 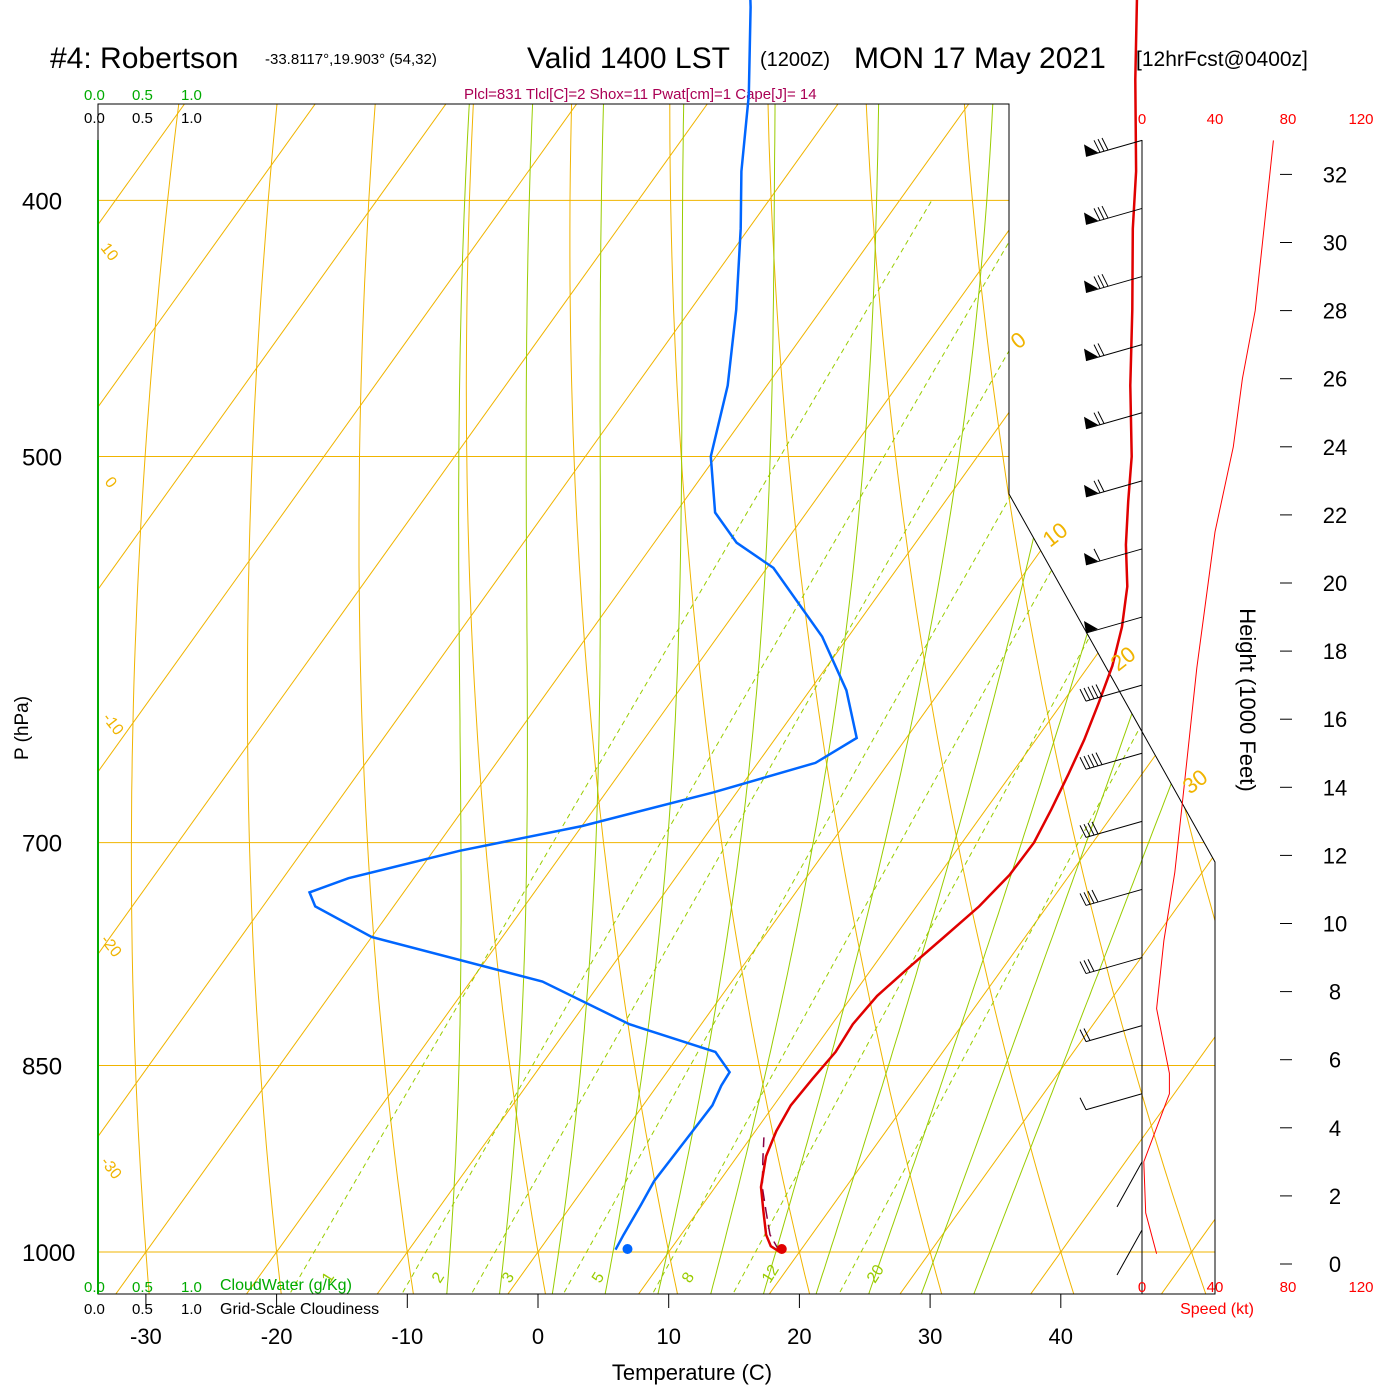 I want to click on height-tick-label: 6, so click(x=1335, y=1060).